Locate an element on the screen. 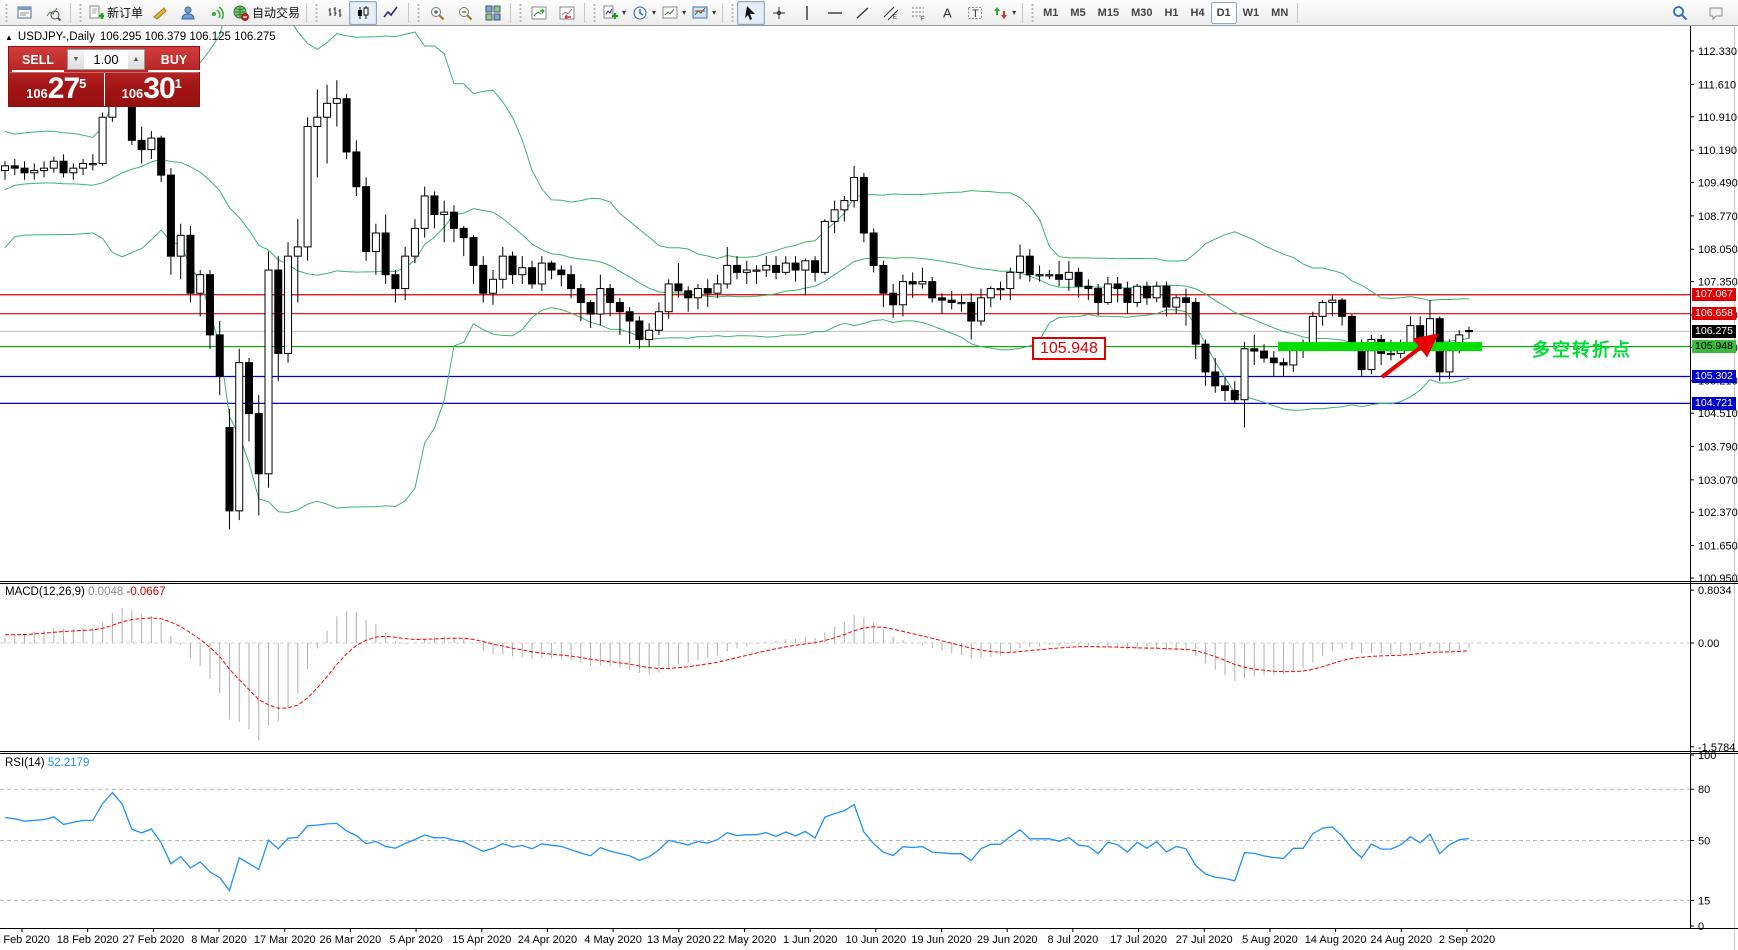 This screenshot has height=950, width=1738. buy-price: 106 30 1 is located at coordinates (152, 89).